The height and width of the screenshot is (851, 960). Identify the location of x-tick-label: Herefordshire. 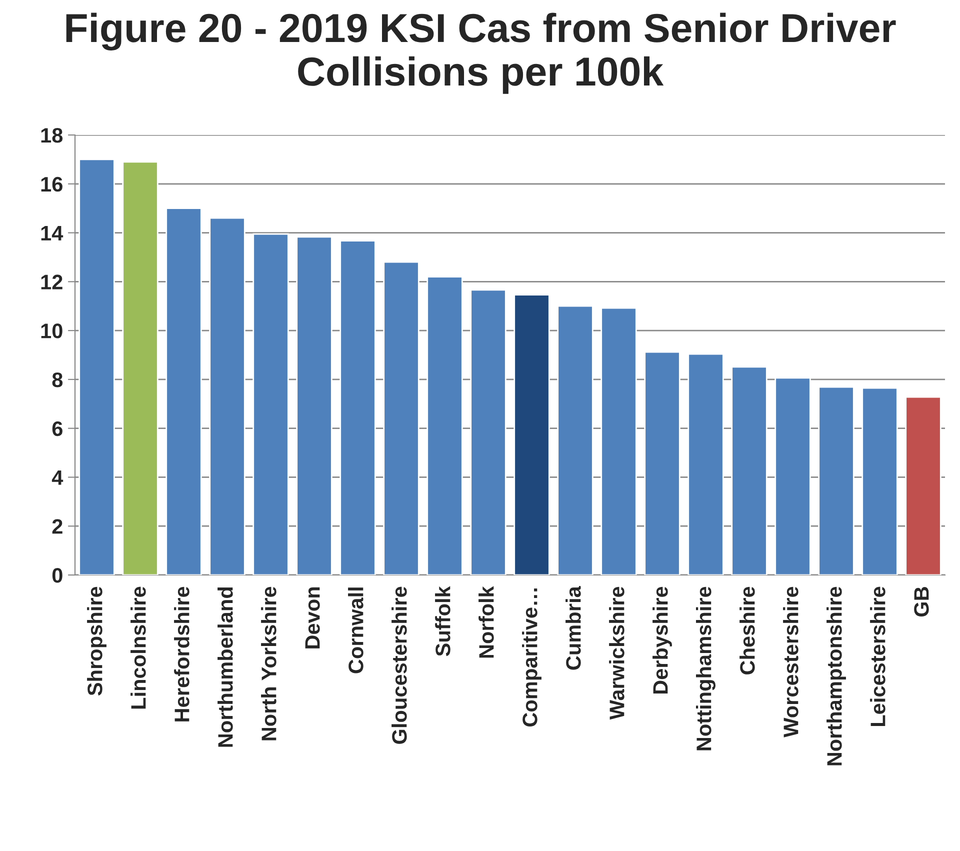
(182, 654).